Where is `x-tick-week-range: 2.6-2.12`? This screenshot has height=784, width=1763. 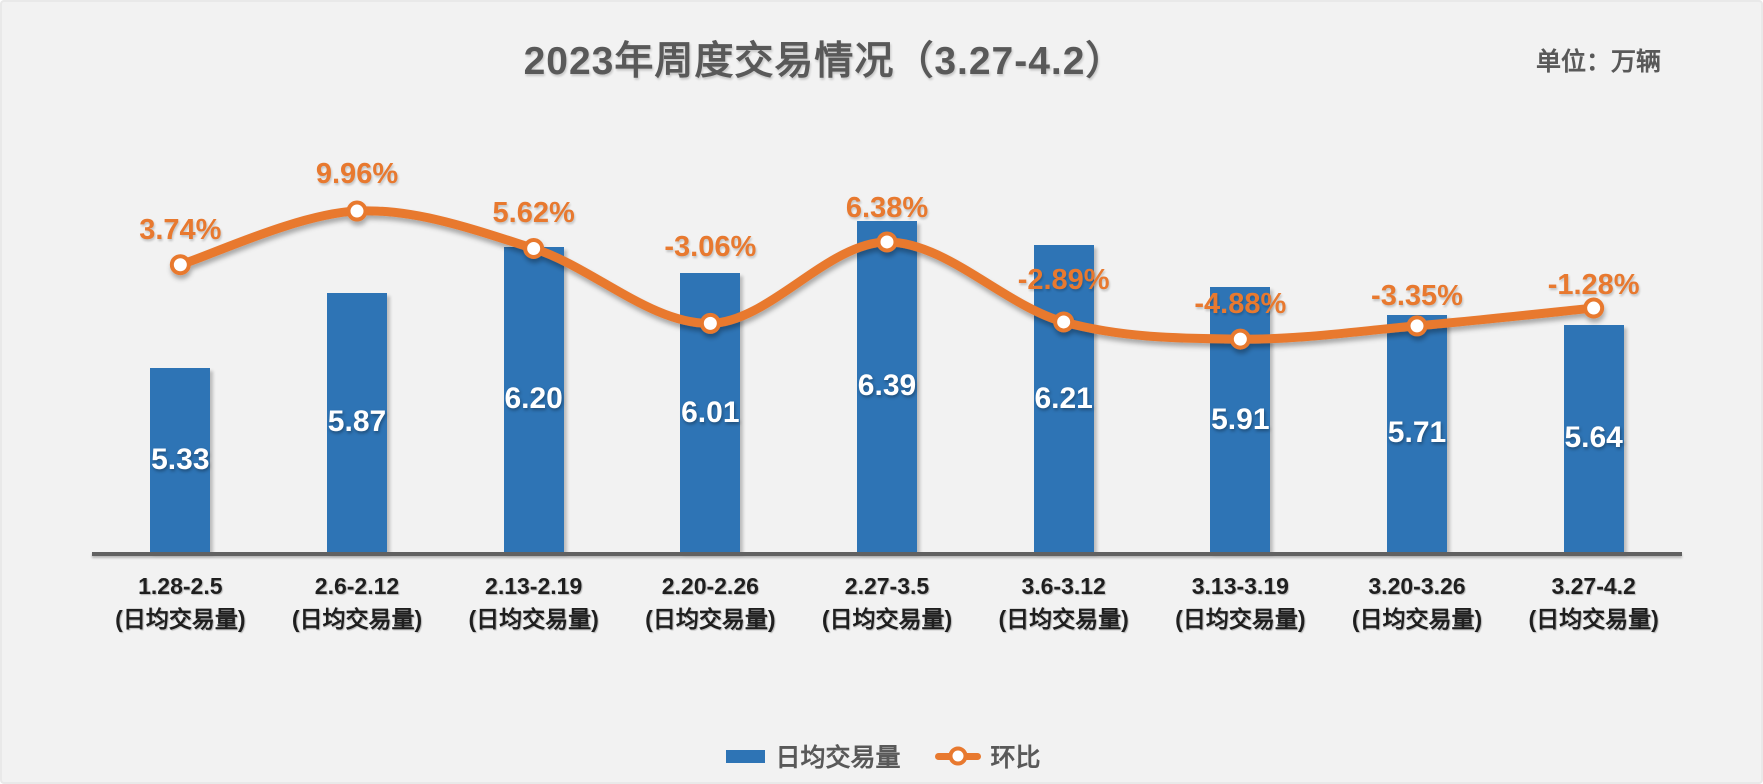 x-tick-week-range: 2.6-2.12 is located at coordinates (357, 586).